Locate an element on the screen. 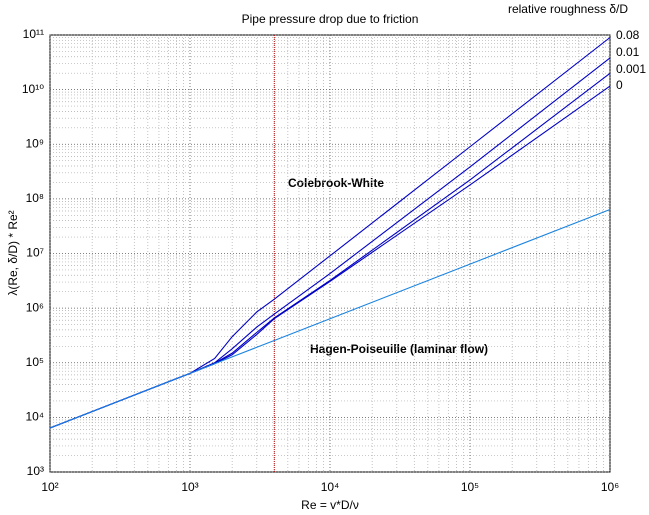  series-label: 0.01 is located at coordinates (628, 52).